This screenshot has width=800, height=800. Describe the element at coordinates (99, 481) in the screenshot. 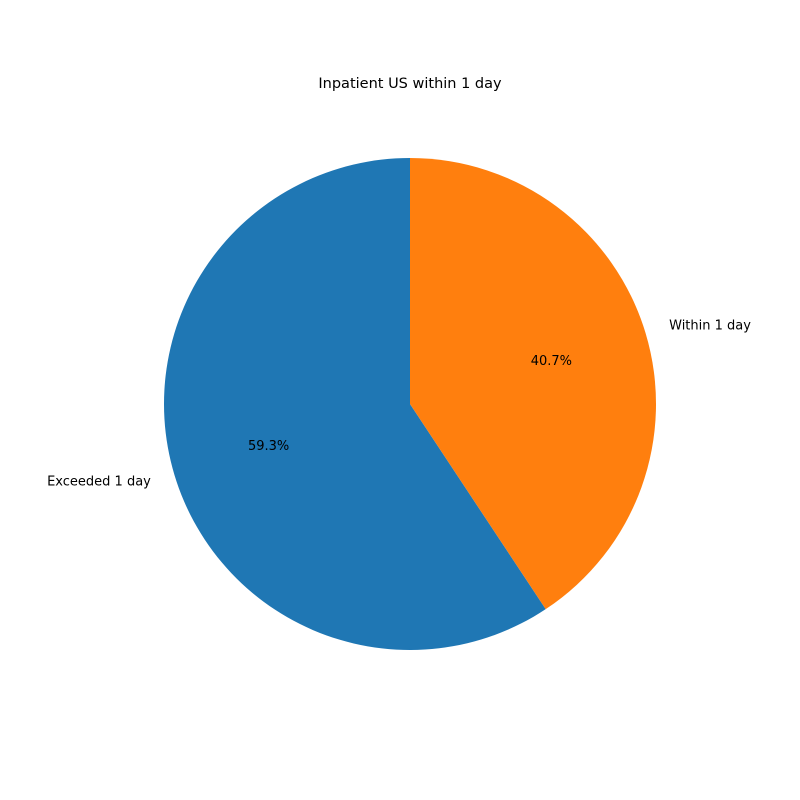

I see `slice-label-exceeded-1-day: Exceeded 1 day` at that location.